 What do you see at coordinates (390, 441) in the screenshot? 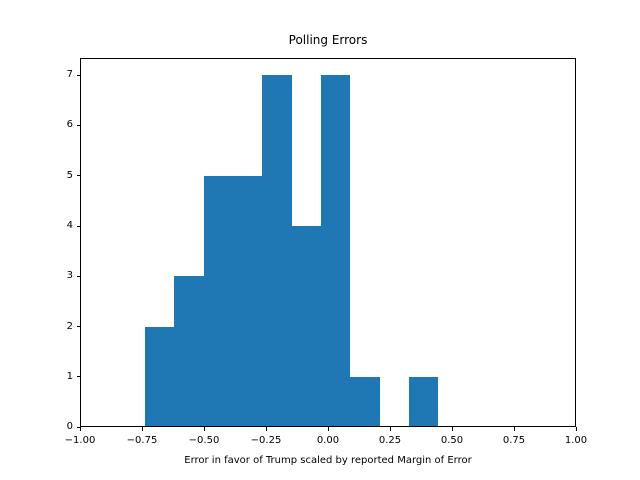
I see `x-tick-label: 0.25` at bounding box center [390, 441].